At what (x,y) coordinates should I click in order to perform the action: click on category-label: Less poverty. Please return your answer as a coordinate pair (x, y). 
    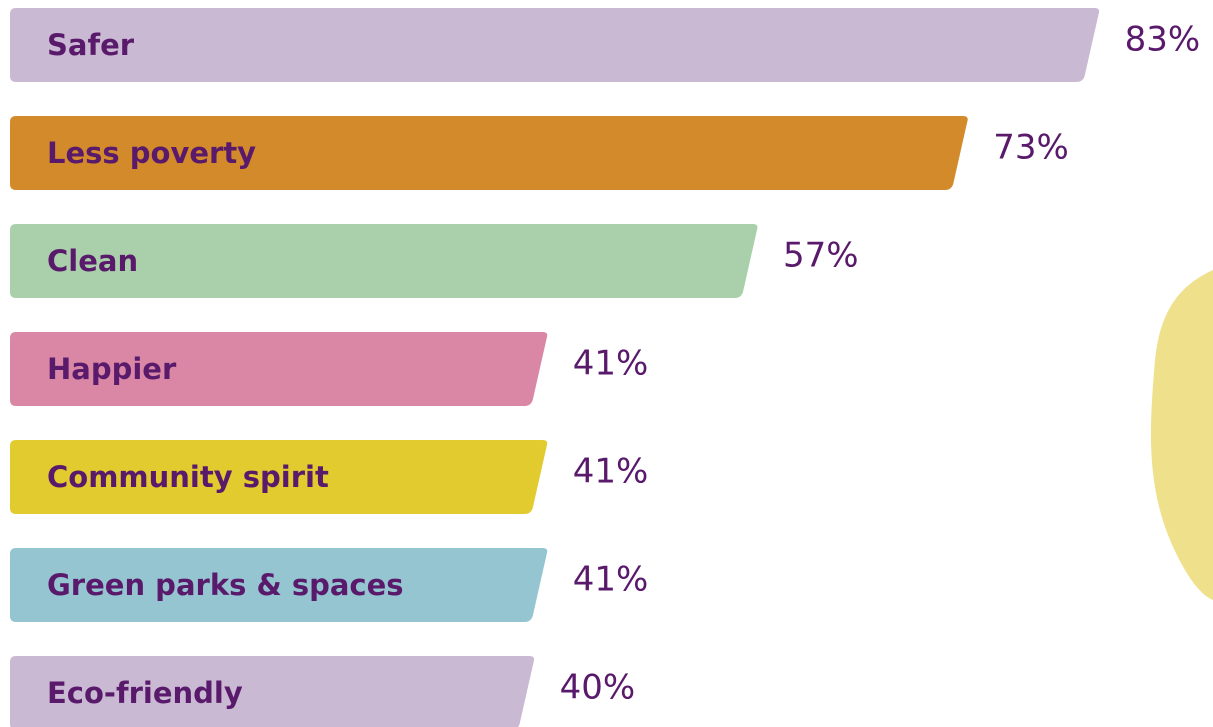
    Looking at the image, I should click on (151, 153).